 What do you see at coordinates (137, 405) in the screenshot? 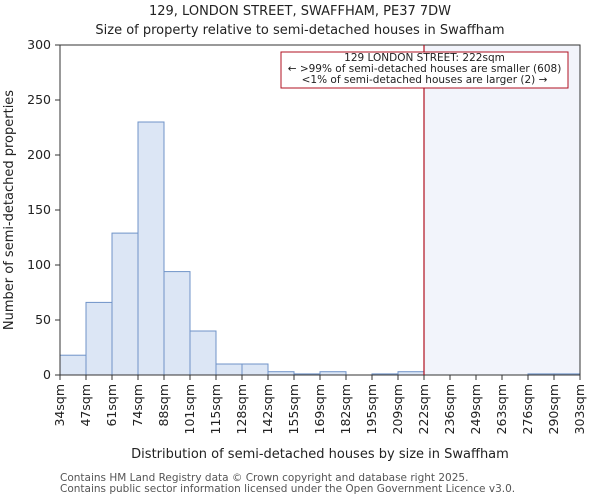
I see `x-tick-label-74sqm: 74sqm` at bounding box center [137, 405].